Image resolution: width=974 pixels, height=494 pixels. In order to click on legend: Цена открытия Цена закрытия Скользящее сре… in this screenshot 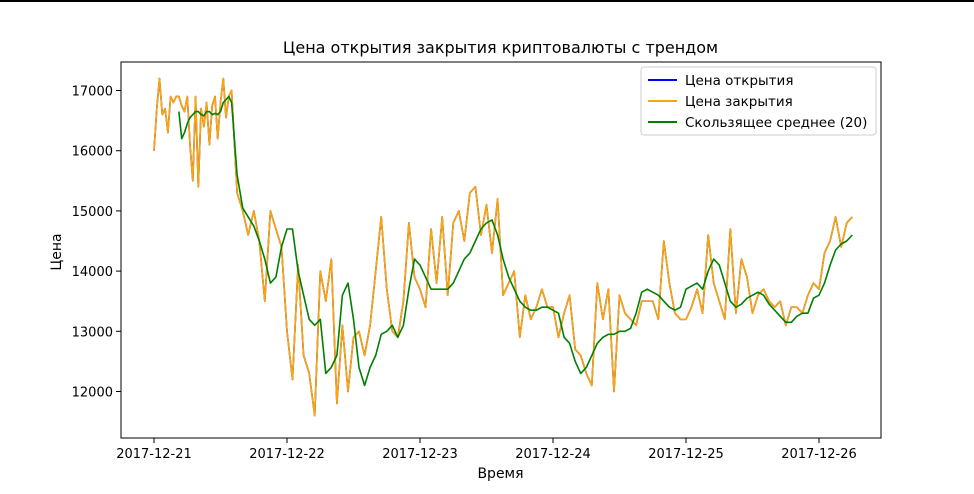, I will do `click(758, 101)`.